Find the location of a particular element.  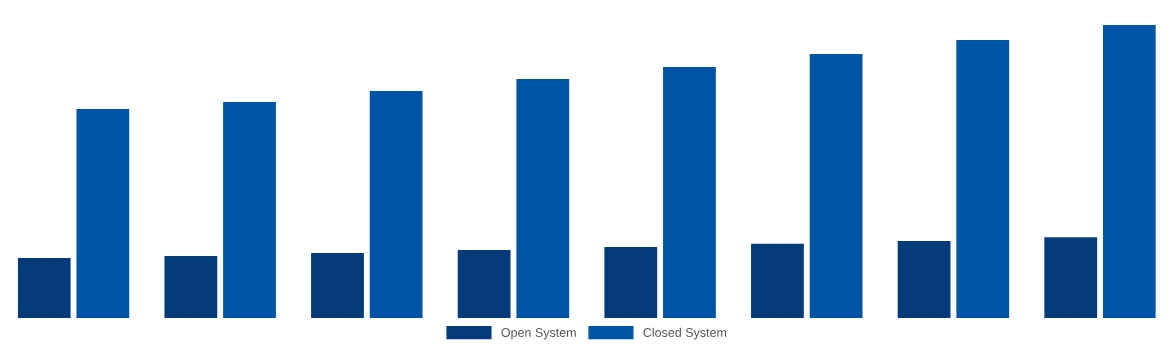

legend-label: Closed System is located at coordinates (685, 333).